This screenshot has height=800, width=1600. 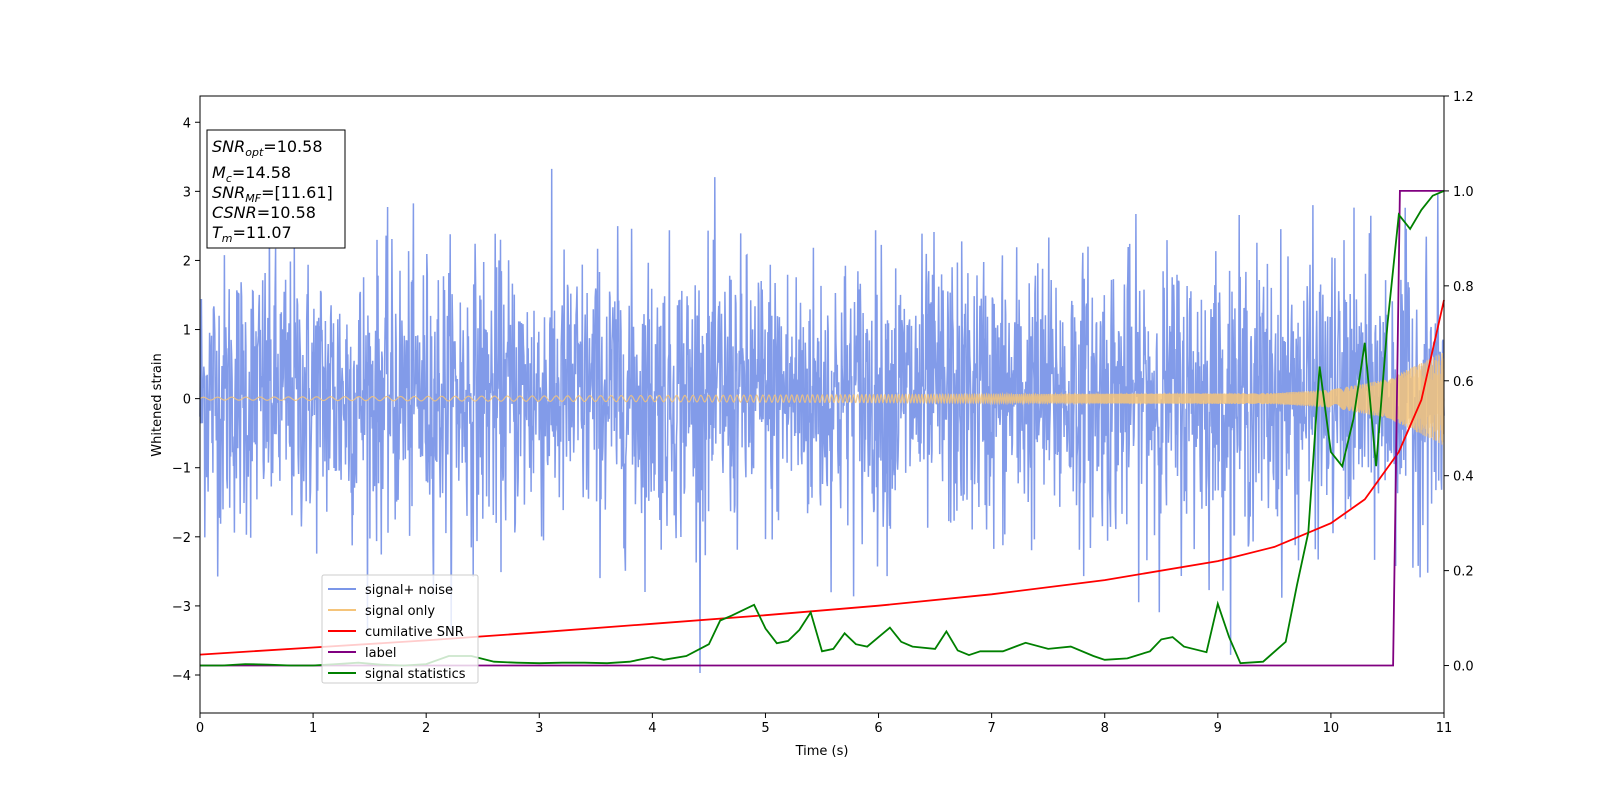 What do you see at coordinates (272, 194) in the screenshot?
I see `info-snr-mf: SNRMF=[11.61]` at bounding box center [272, 194].